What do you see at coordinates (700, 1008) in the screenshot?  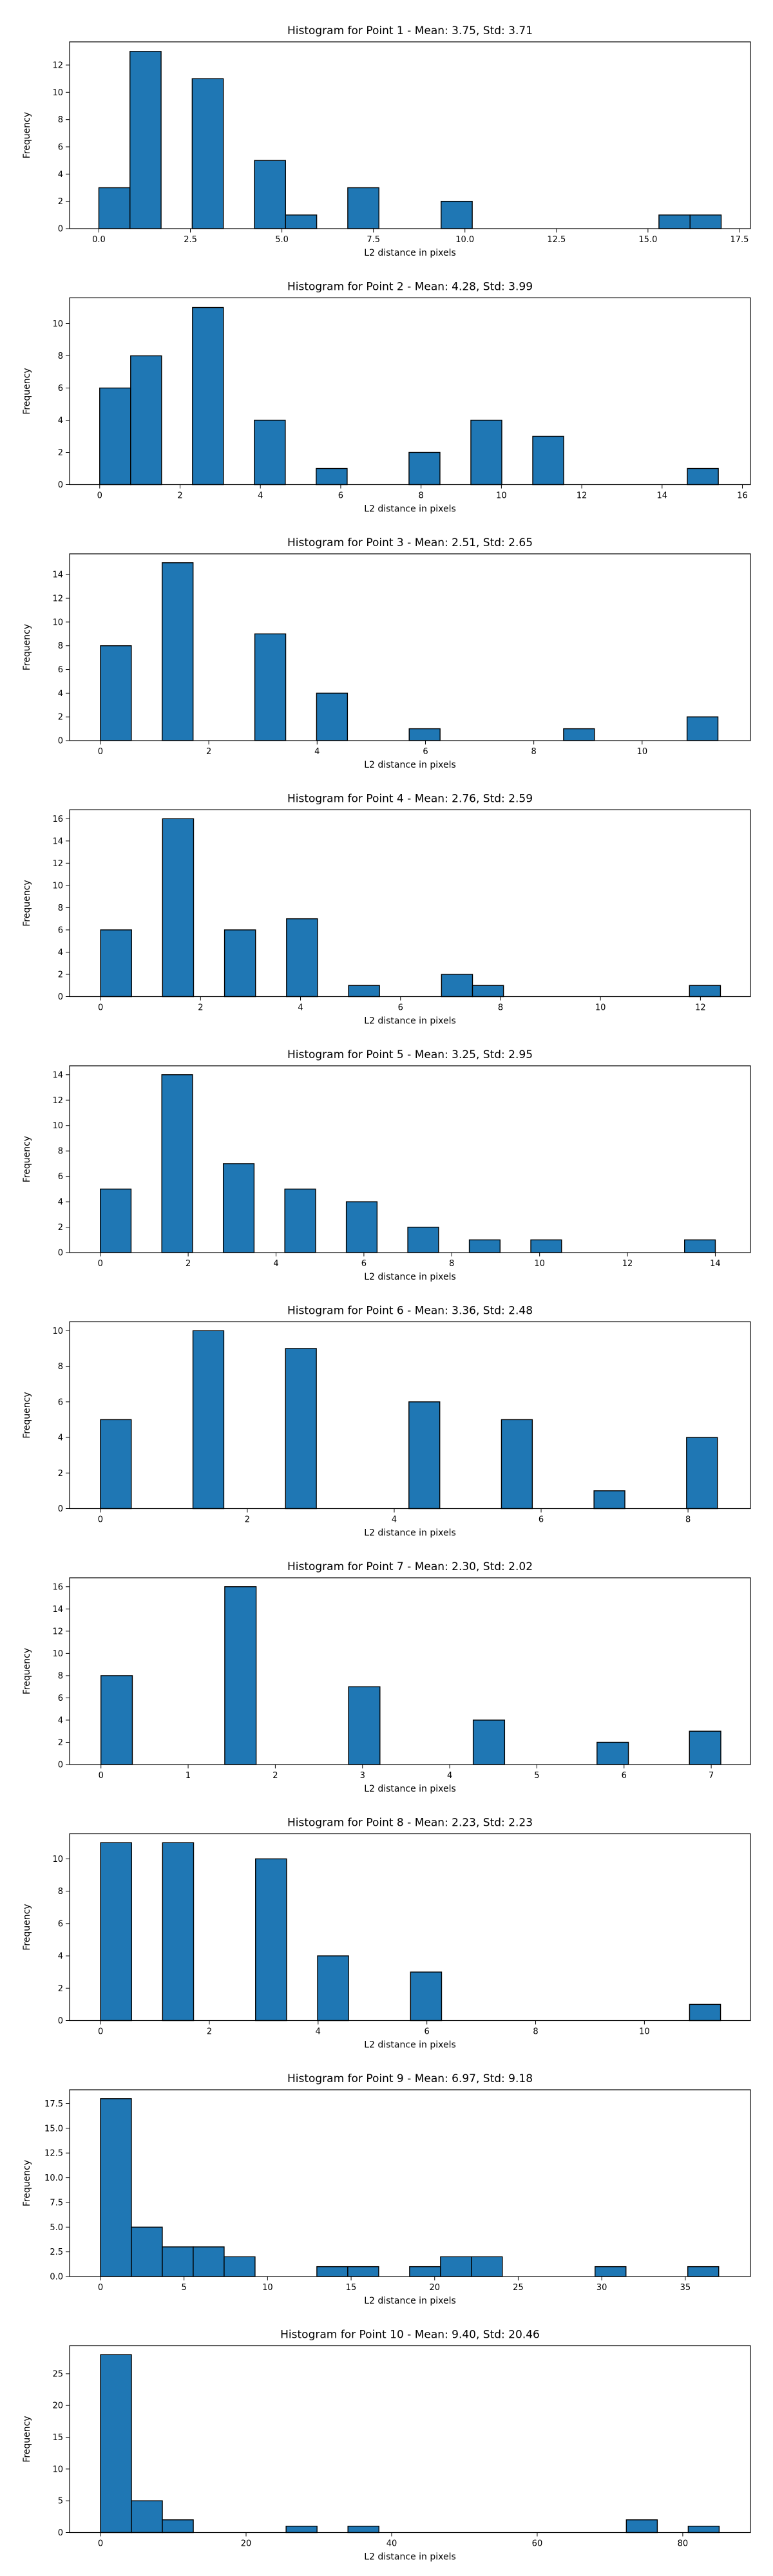 I see `x-tick-label: 12` at bounding box center [700, 1008].